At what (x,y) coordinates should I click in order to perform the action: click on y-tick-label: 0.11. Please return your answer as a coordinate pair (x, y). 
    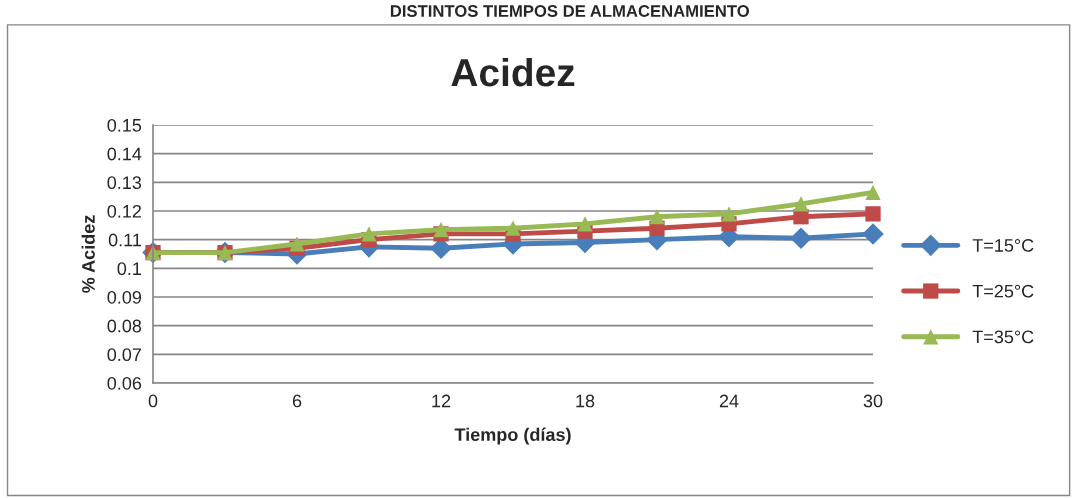
    Looking at the image, I should click on (125, 240).